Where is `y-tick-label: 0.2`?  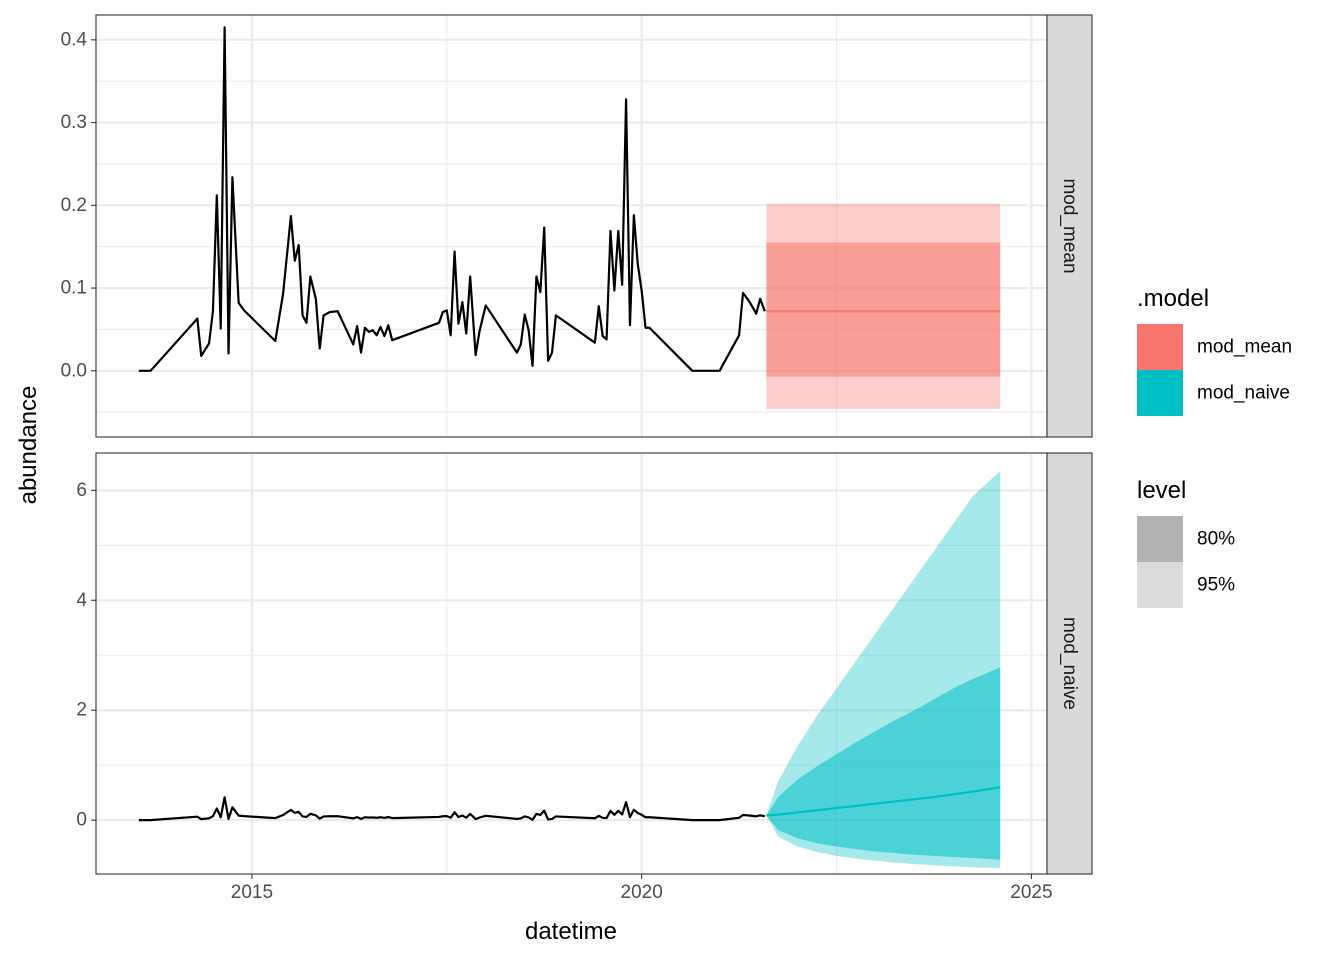 y-tick-label: 0.2 is located at coordinates (74, 205).